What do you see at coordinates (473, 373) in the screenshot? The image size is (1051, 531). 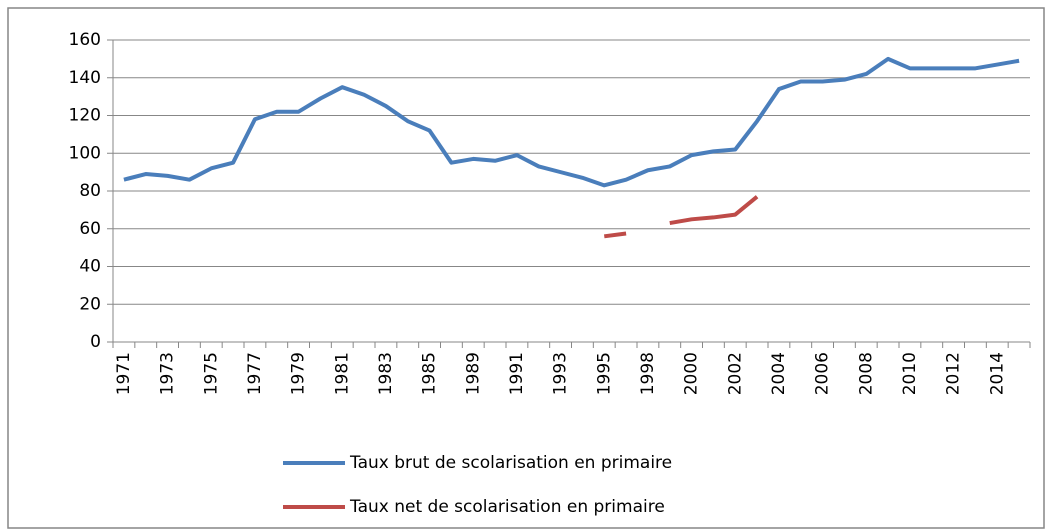 I see `x-tick-label: 1989` at bounding box center [473, 373].